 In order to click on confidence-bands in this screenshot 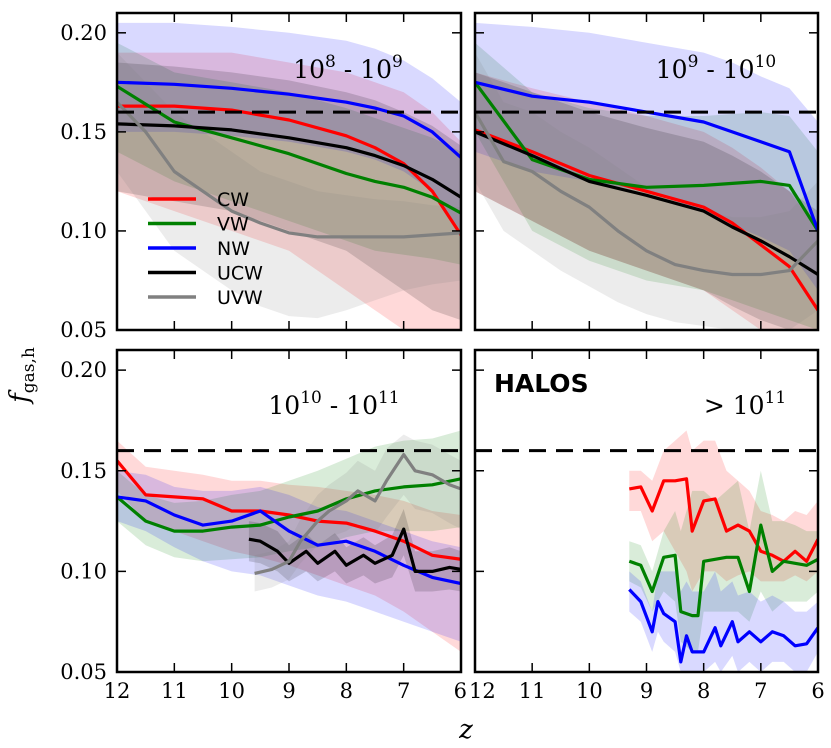, I will do `click(723, 551)`.